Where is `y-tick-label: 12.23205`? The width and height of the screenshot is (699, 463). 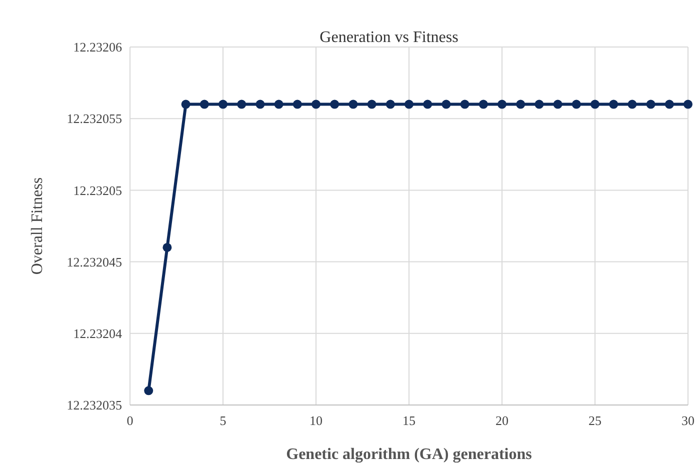
y-tick-label: 12.23205 is located at coordinates (97, 190).